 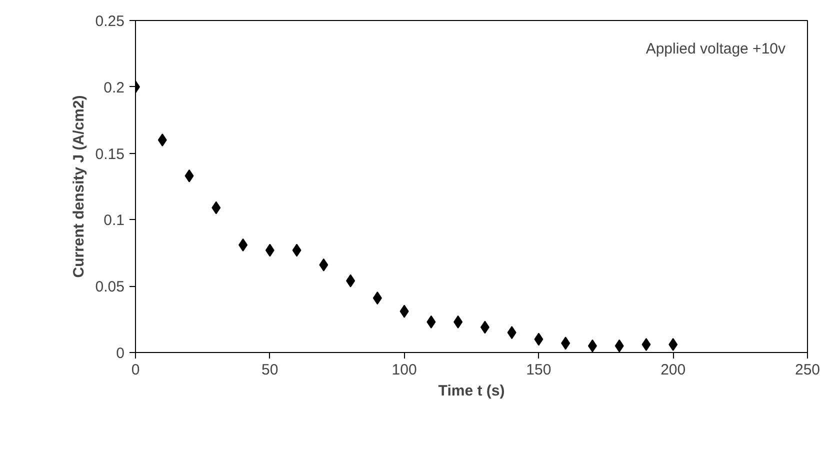 I want to click on x-tick-label: 50, so click(x=270, y=370).